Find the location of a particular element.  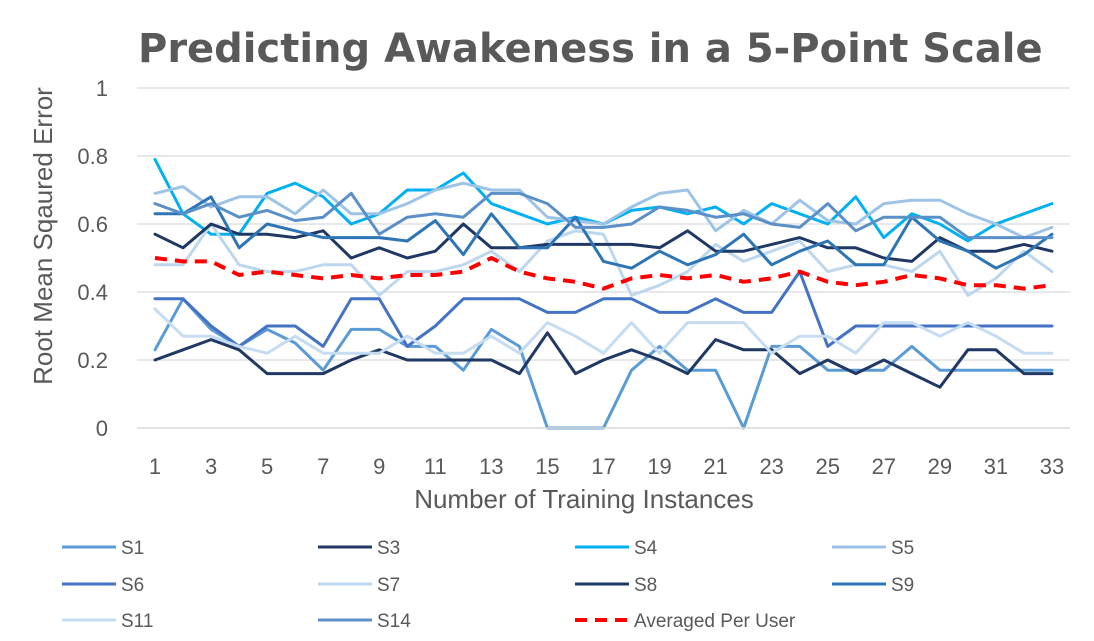

series-line-s6 is located at coordinates (603, 309).